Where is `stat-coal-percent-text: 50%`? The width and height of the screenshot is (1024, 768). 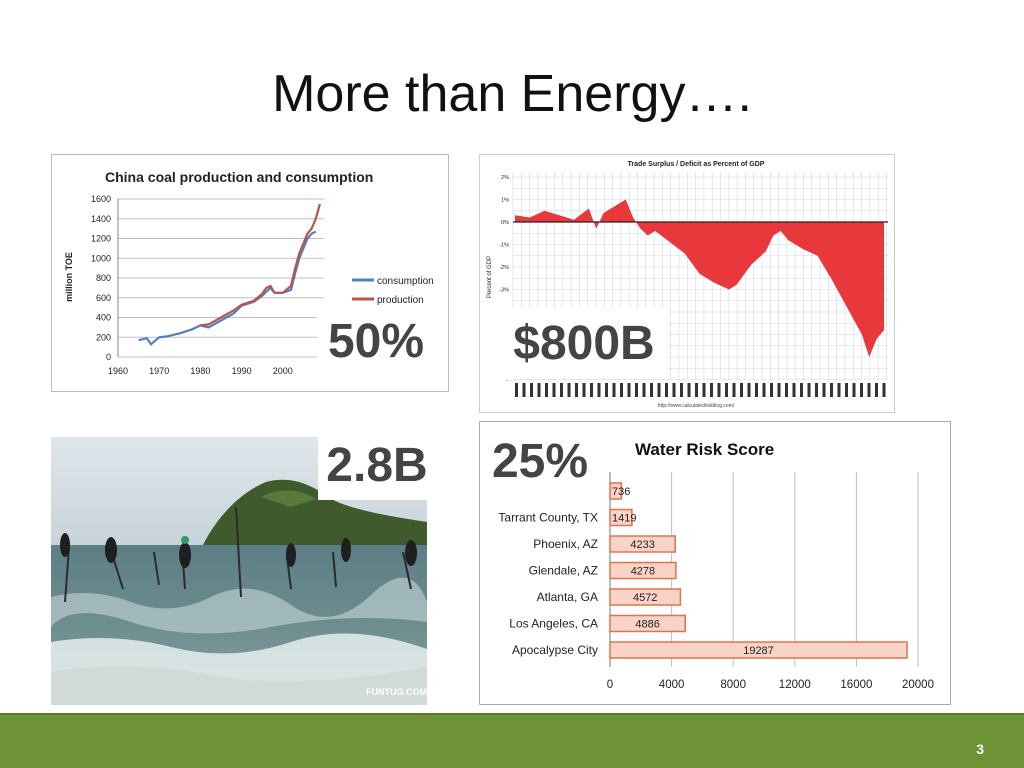 stat-coal-percent-text: 50% is located at coordinates (376, 341).